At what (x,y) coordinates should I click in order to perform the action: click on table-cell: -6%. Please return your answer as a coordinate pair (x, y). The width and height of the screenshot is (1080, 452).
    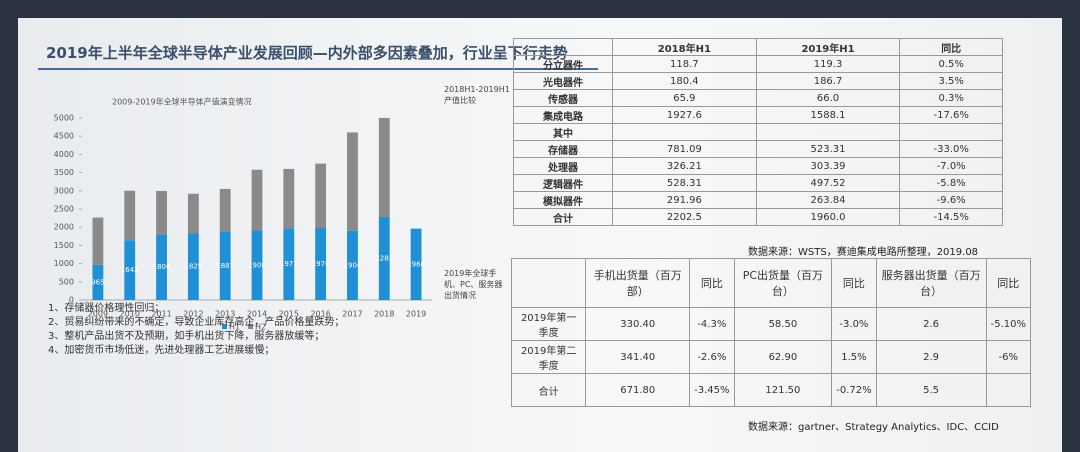
    Looking at the image, I should click on (1008, 357).